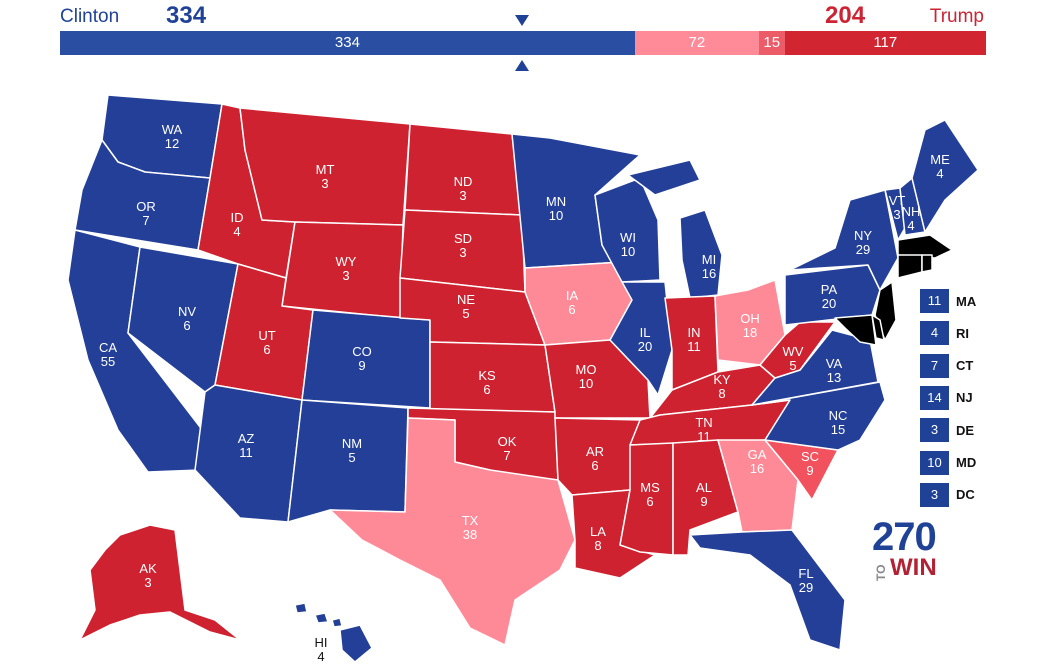 Image resolution: width=1050 pixels, height=670 pixels. What do you see at coordinates (145, 220) in the screenshot?
I see `state-ev-or: 7` at bounding box center [145, 220].